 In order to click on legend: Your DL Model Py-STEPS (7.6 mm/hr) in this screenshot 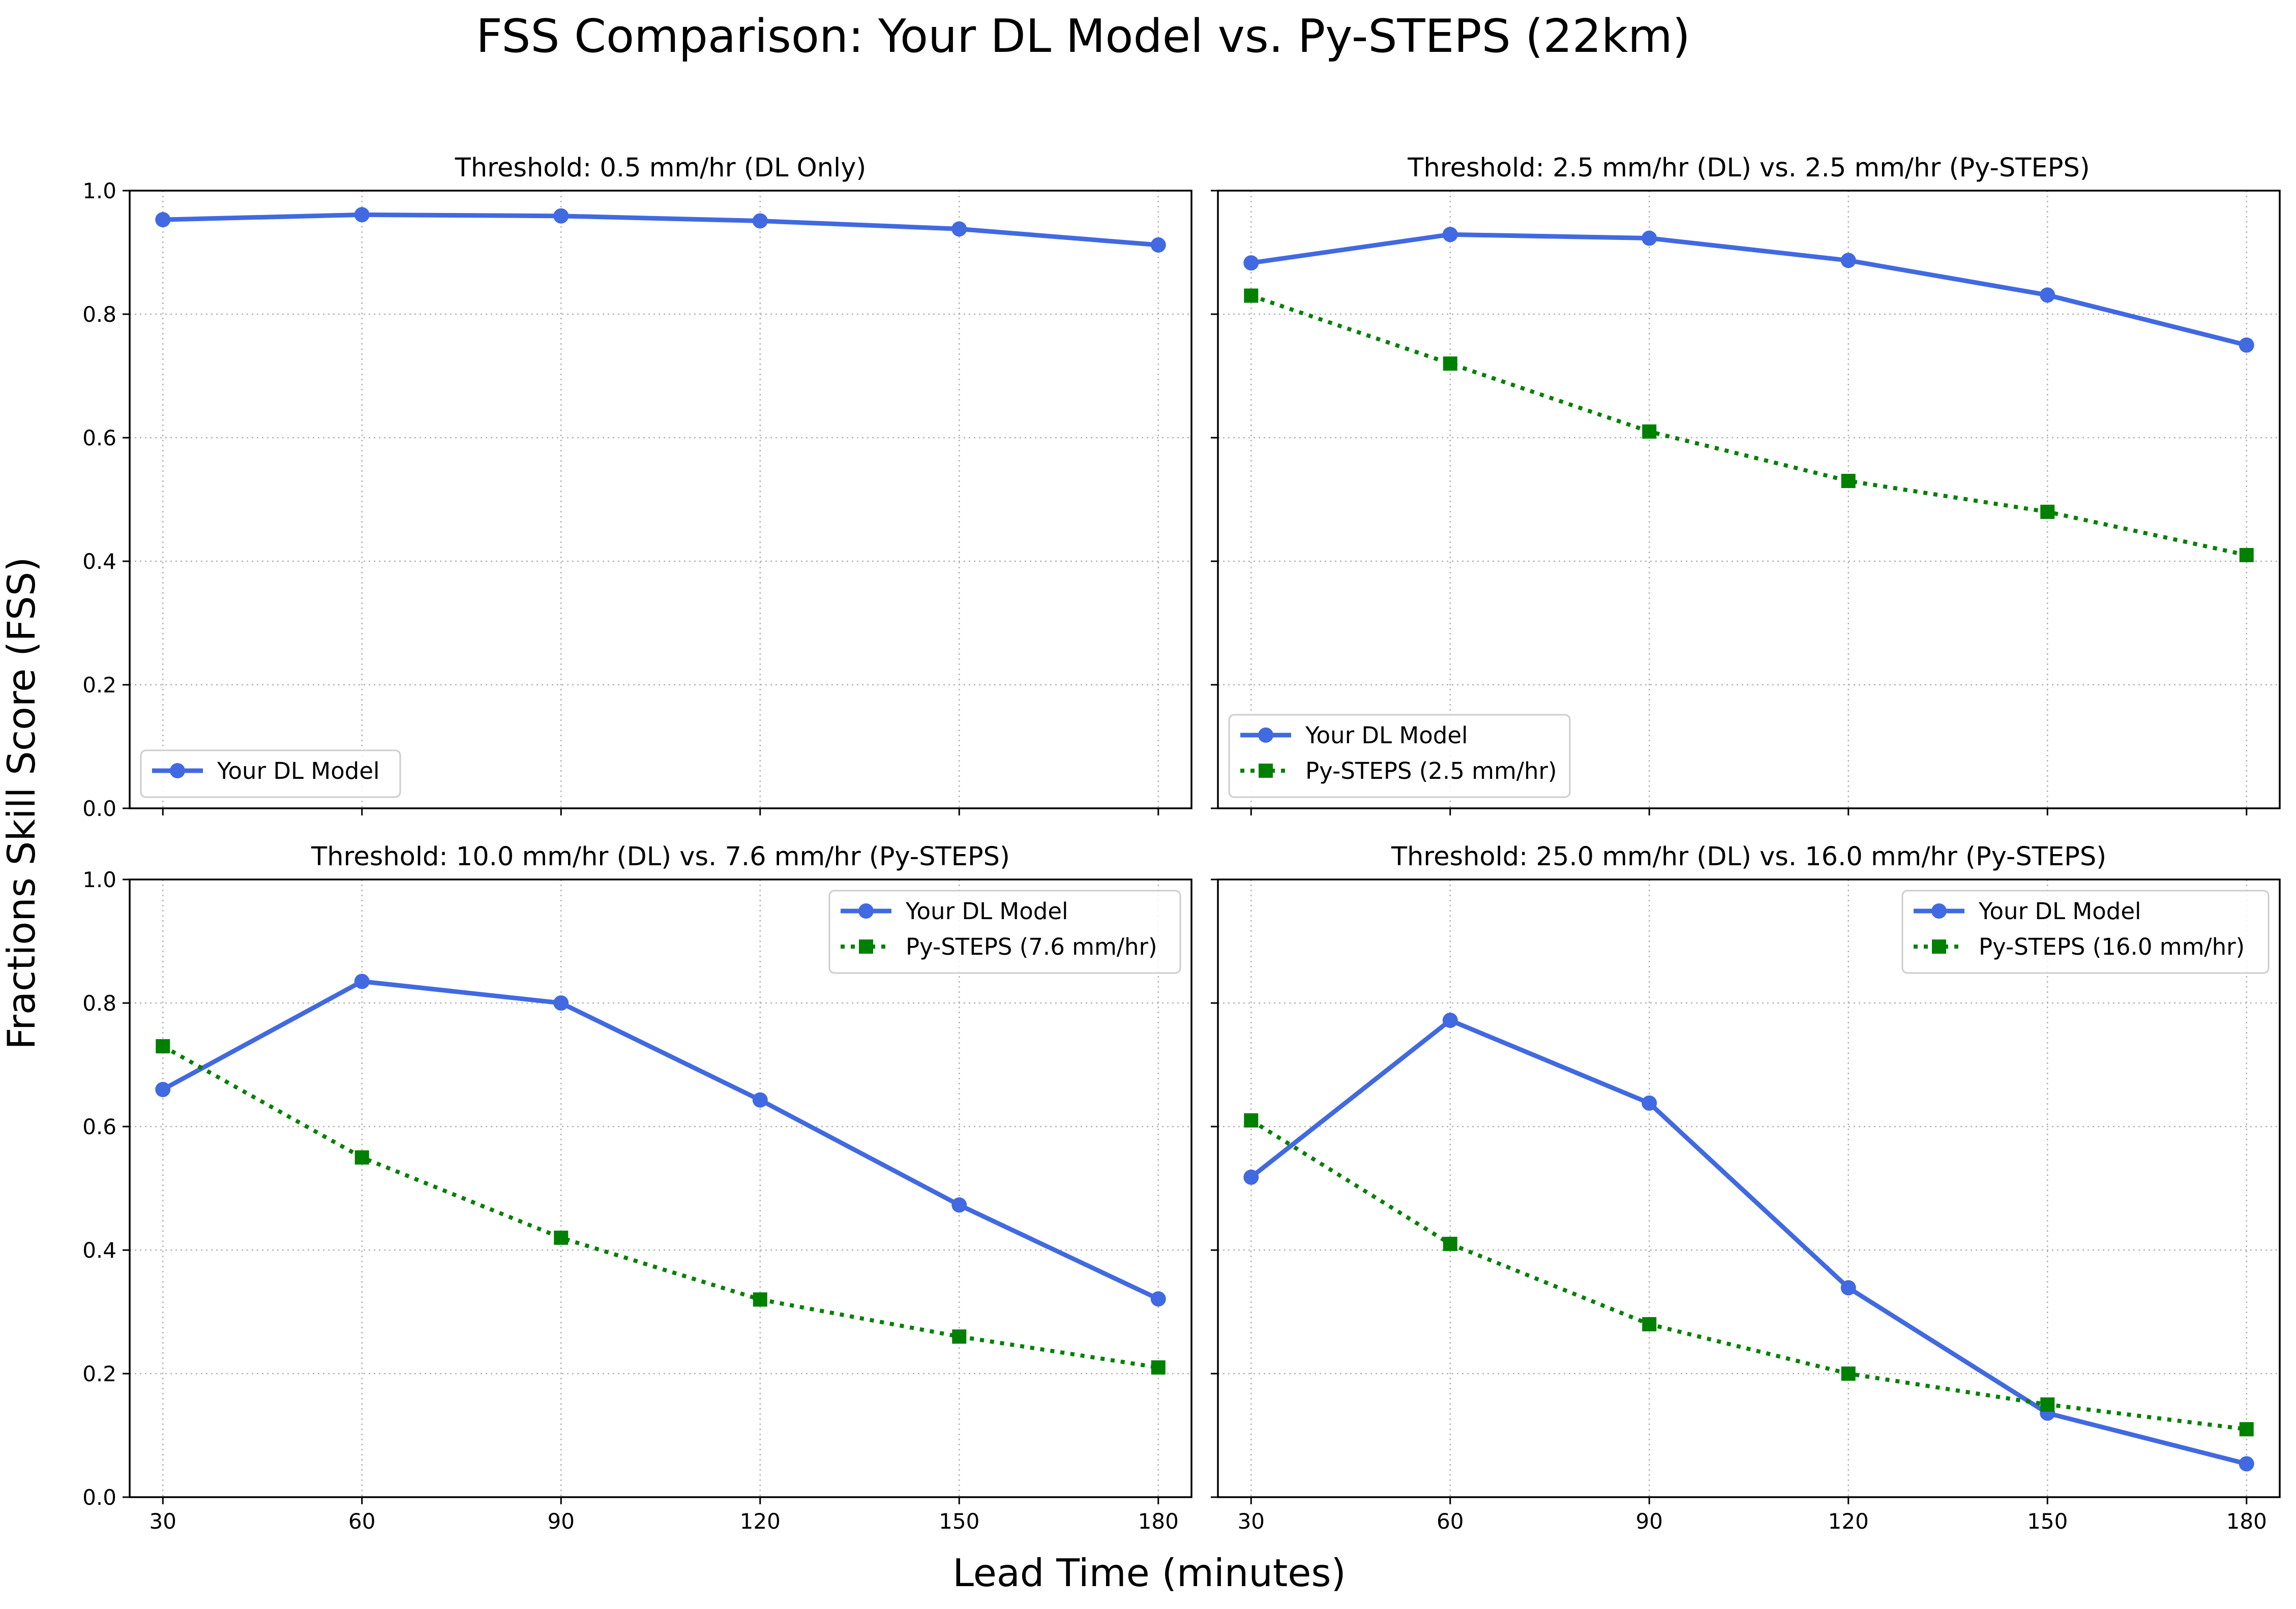, I will do `click(1004, 932)`.